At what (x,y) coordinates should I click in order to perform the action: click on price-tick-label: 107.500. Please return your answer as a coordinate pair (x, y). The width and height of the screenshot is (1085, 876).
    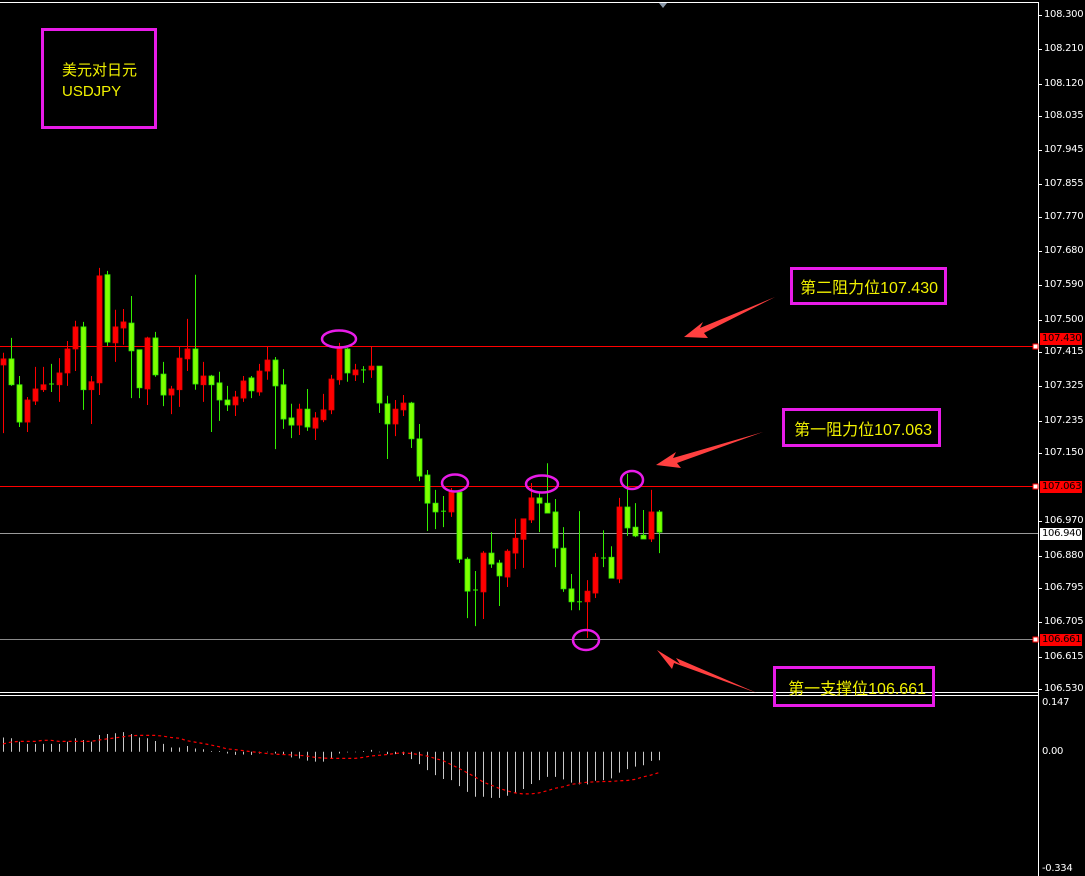
    Looking at the image, I should click on (1064, 319).